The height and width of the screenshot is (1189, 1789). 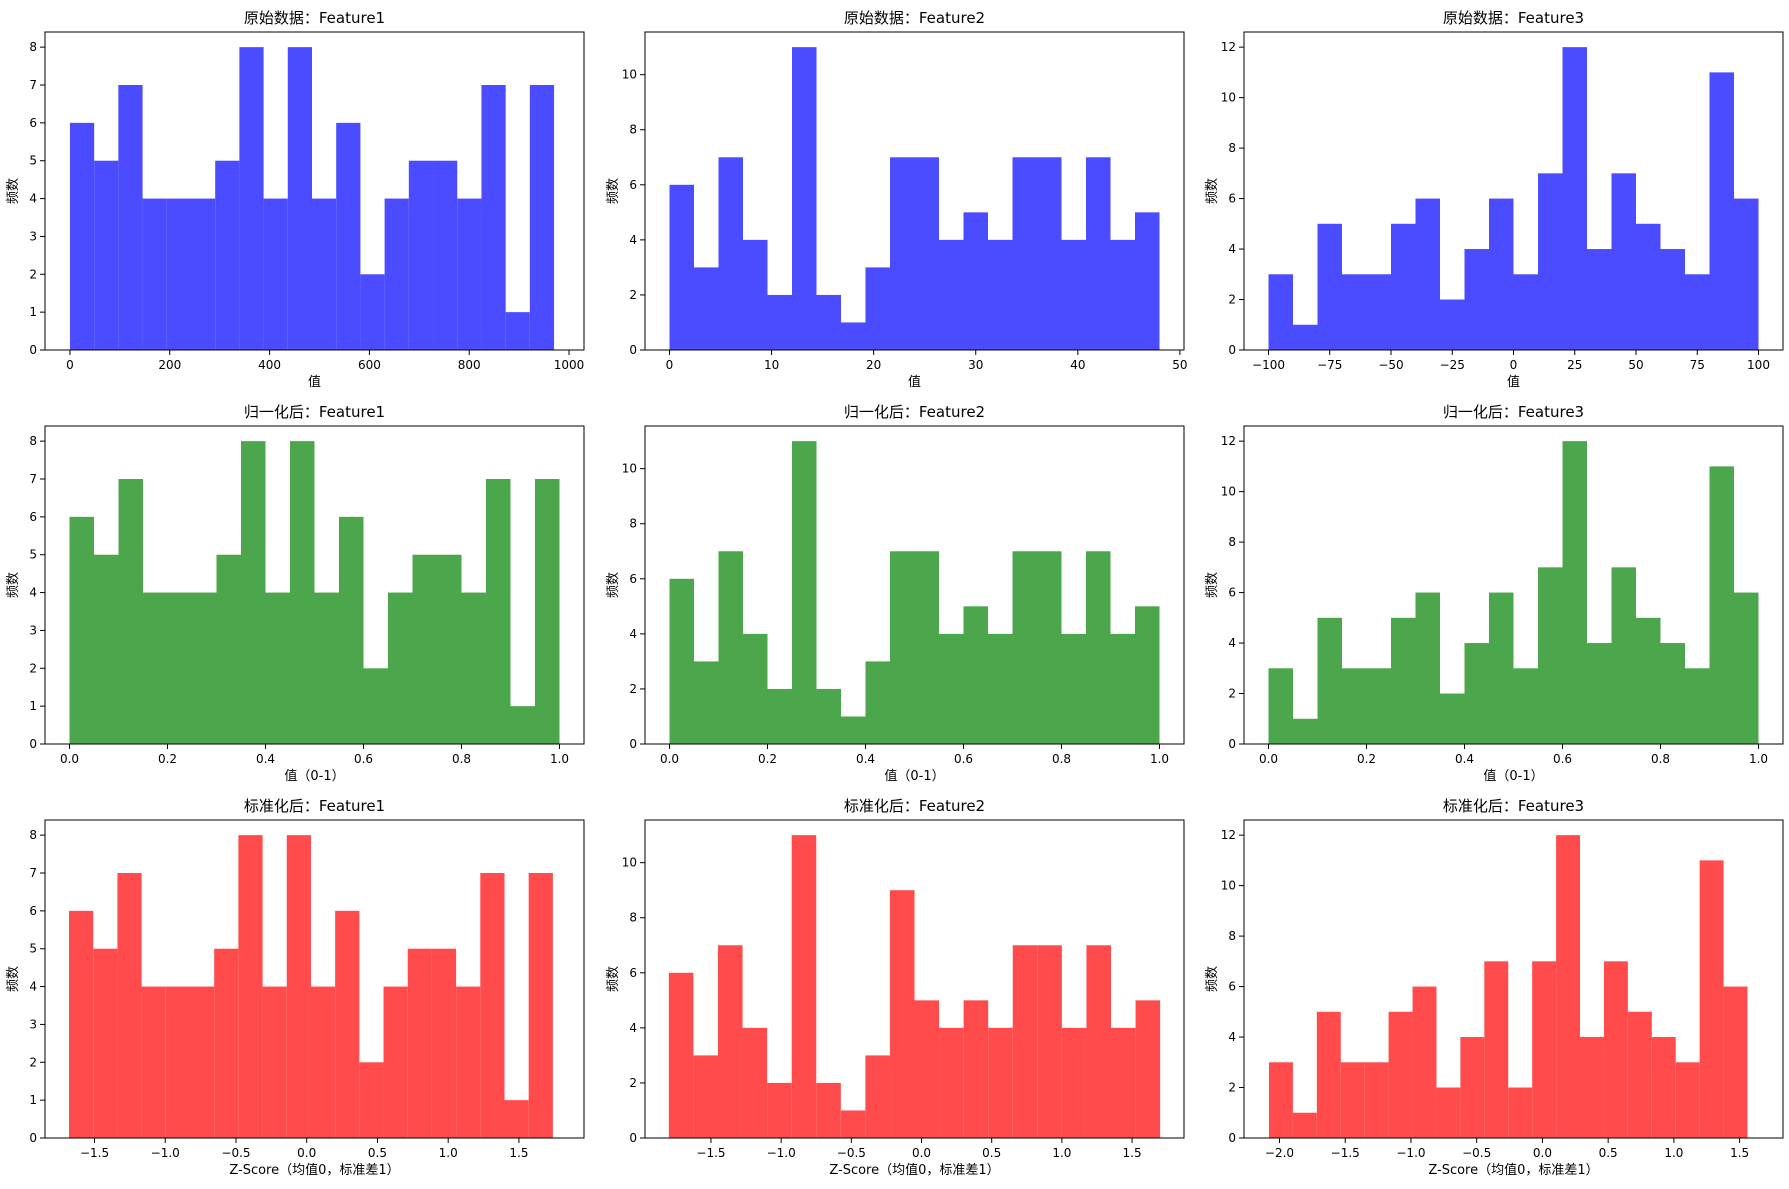 I want to click on x-tick-label: 0, so click(x=670, y=365).